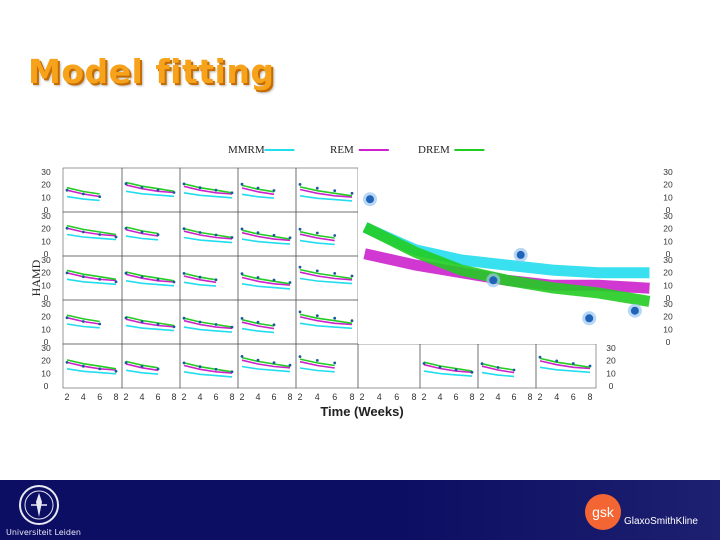 This screenshot has width=720, height=540. I want to click on x-tick-label: 6, so click(396, 397).